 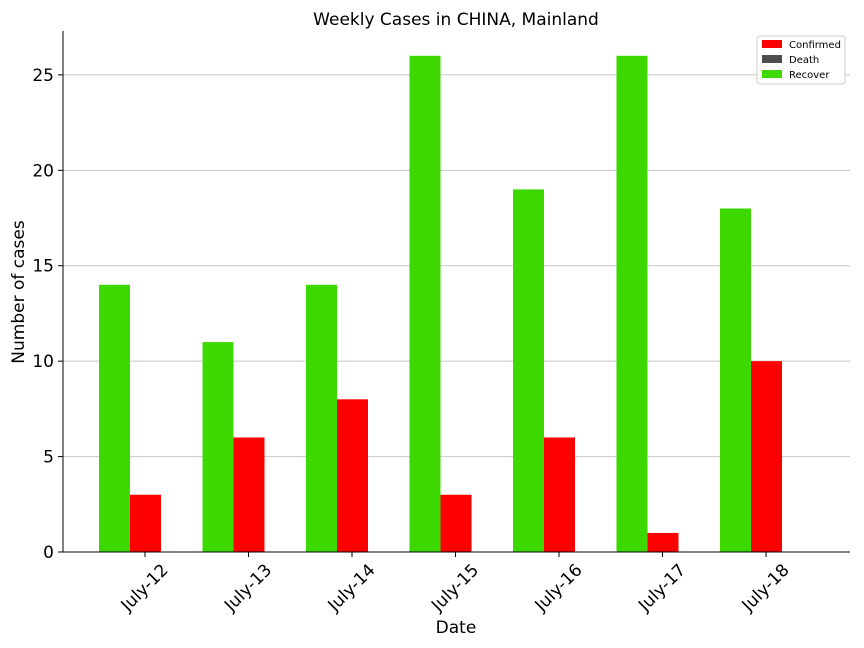 I want to click on x-tick-label: July-12, so click(x=145, y=588).